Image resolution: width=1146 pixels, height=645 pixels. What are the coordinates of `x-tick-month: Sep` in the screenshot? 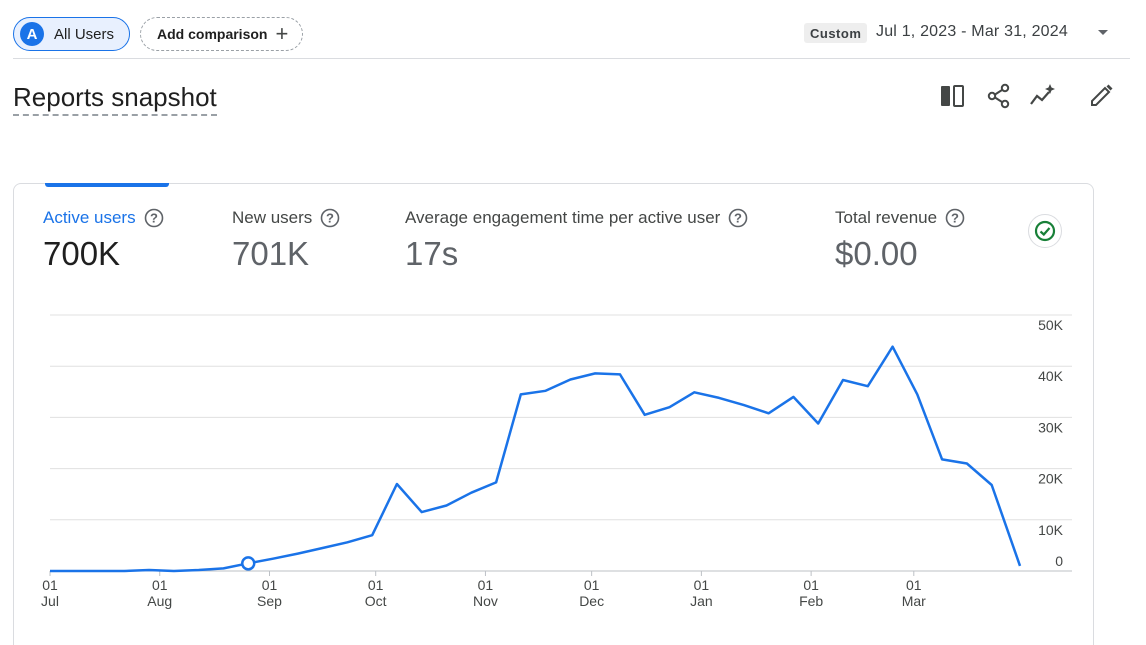 It's located at (269, 601).